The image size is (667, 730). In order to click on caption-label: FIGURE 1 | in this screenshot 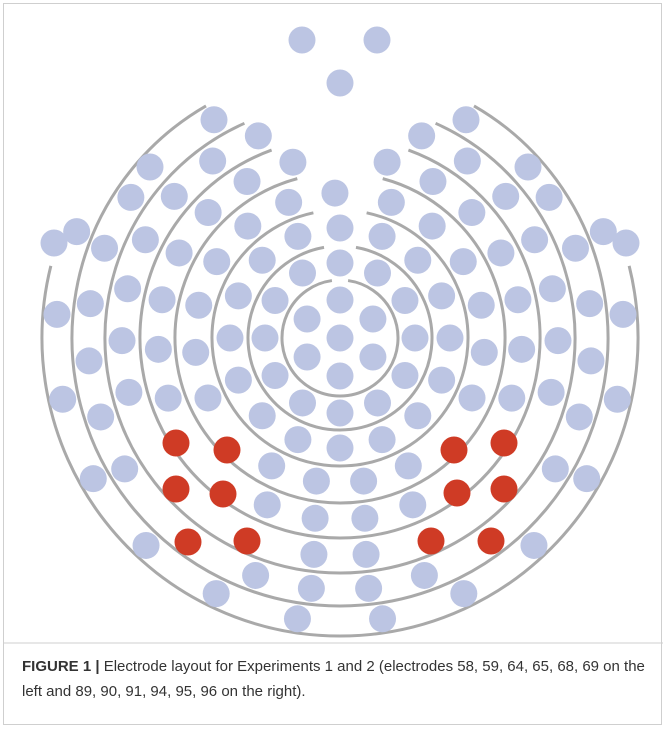, I will do `click(61, 666)`.